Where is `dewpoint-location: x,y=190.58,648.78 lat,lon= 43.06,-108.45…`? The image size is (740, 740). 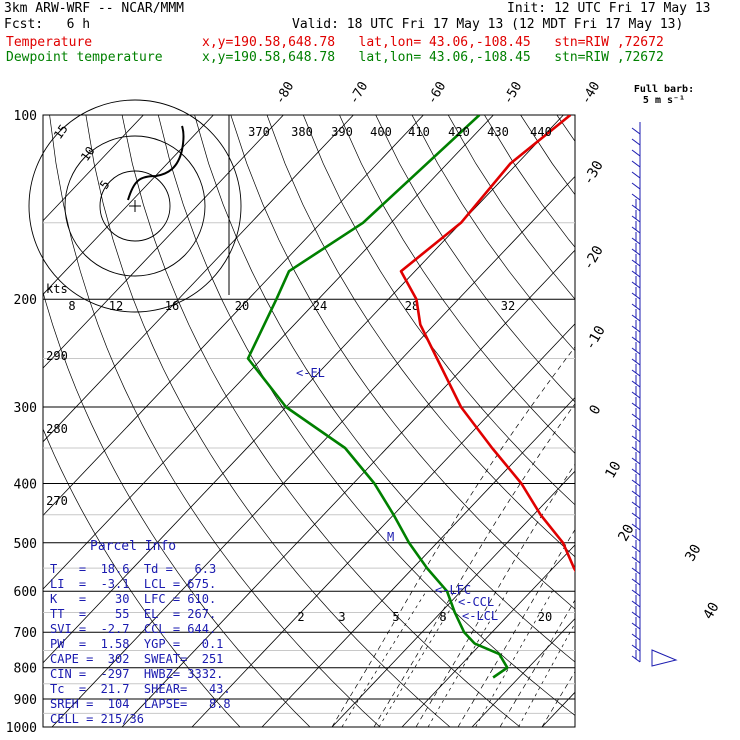
dewpoint-location: x,y=190.58,648.78 lat,lon= 43.06,-108.45… is located at coordinates (433, 57).